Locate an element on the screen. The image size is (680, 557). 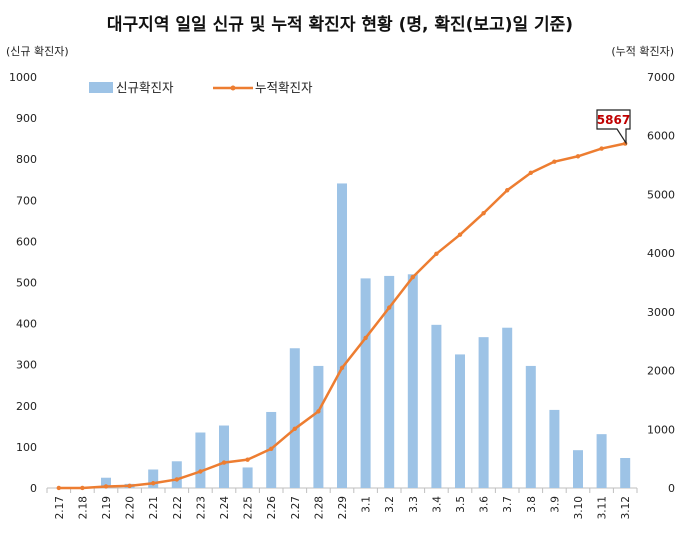
last-value-callout: 5867 is located at coordinates (613, 127).